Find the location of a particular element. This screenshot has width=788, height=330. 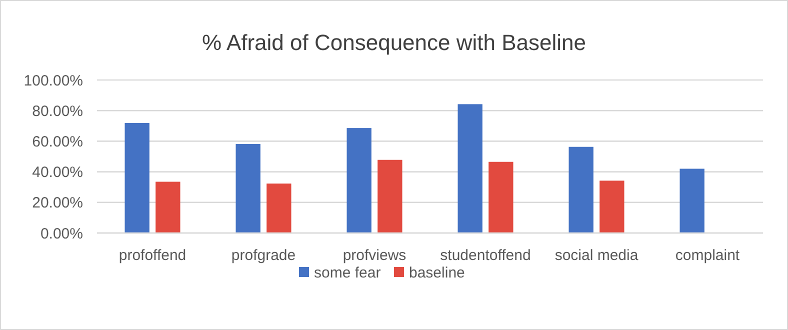

x-tick-label: social media is located at coordinates (596, 255).